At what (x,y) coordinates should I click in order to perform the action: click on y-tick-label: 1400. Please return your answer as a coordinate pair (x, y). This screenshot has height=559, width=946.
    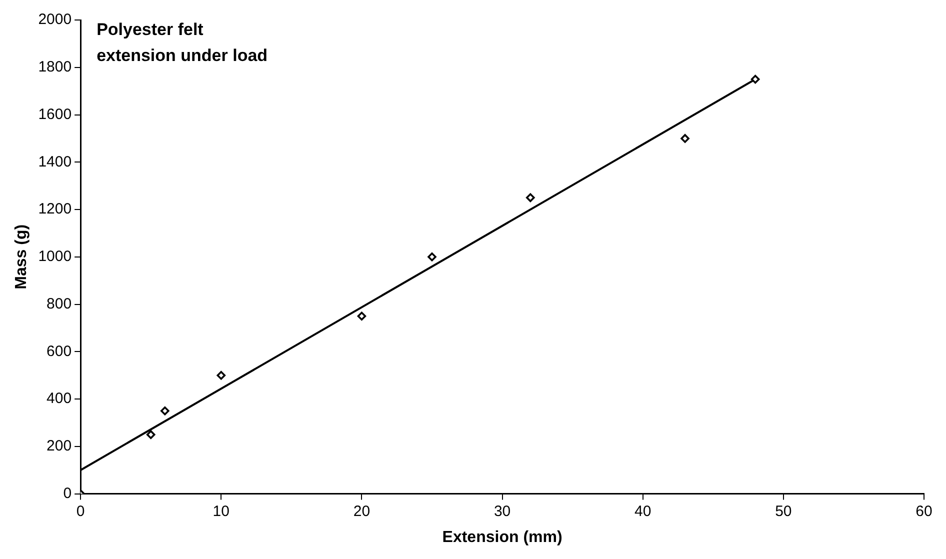
    Looking at the image, I should click on (55, 161).